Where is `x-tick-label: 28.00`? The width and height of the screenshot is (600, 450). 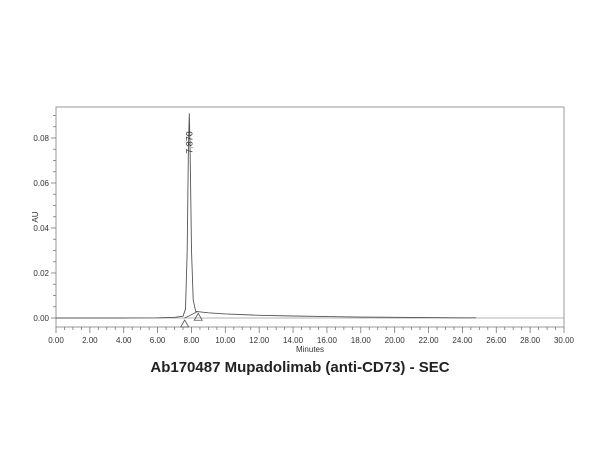
x-tick-label: 28.00 is located at coordinates (530, 340).